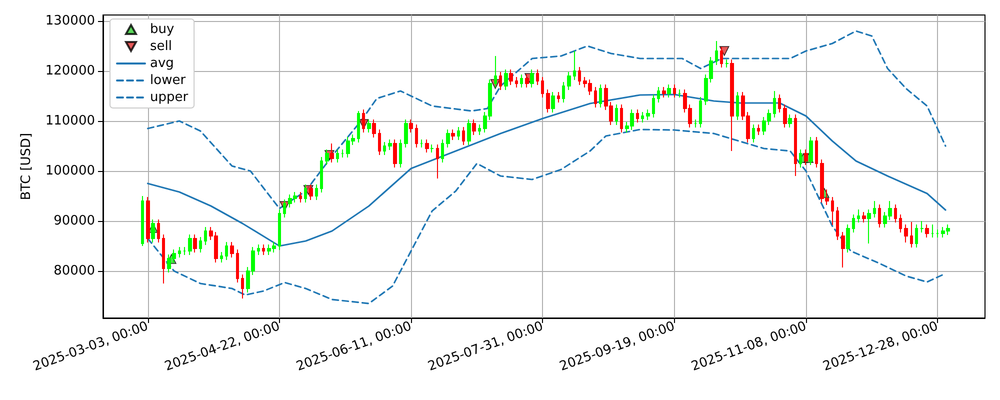 Image resolution: width=1000 pixels, height=400 pixels. Describe the element at coordinates (162, 63) in the screenshot. I see `legend-label: avg` at that location.